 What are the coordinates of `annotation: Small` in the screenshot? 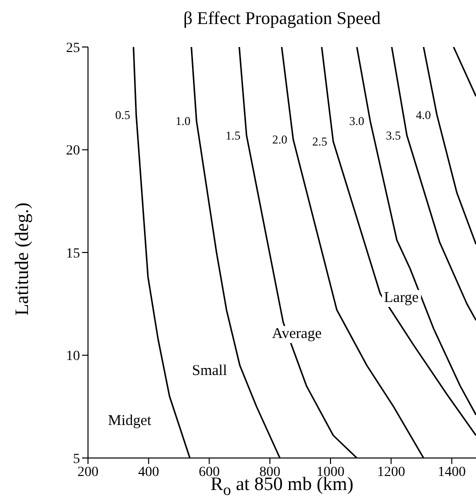 It's located at (210, 371).